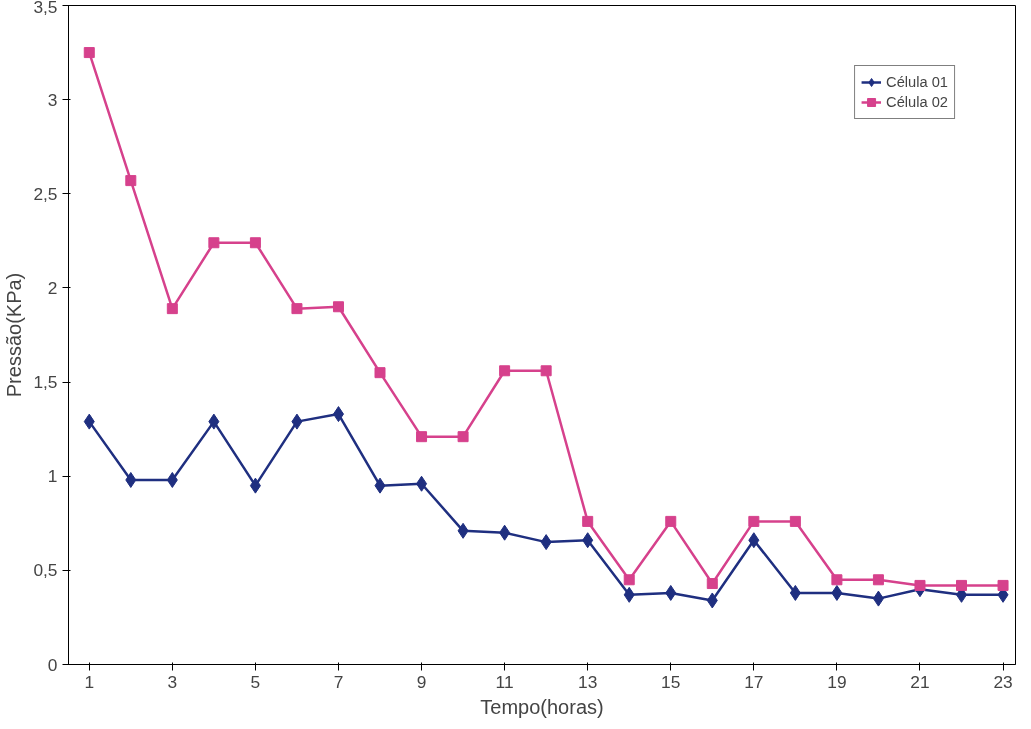  Describe the element at coordinates (917, 102) in the screenshot. I see `legend-label: Célula 02` at that location.